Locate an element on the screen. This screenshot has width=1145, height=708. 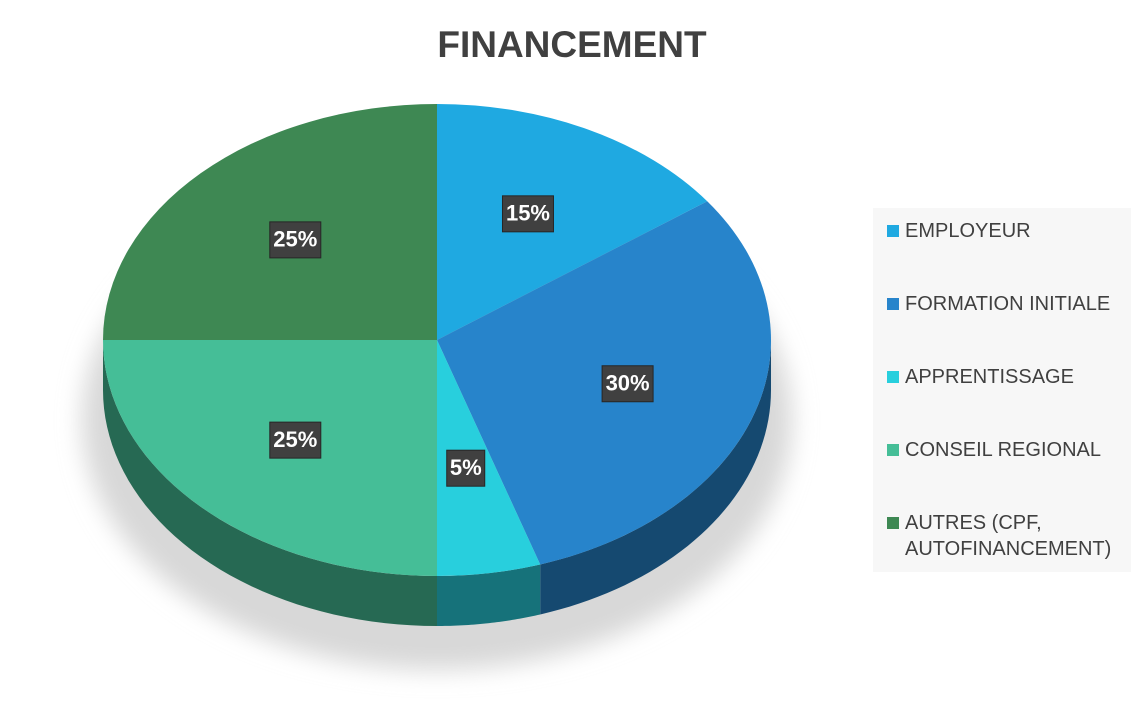
data-label: 15% is located at coordinates (528, 213).